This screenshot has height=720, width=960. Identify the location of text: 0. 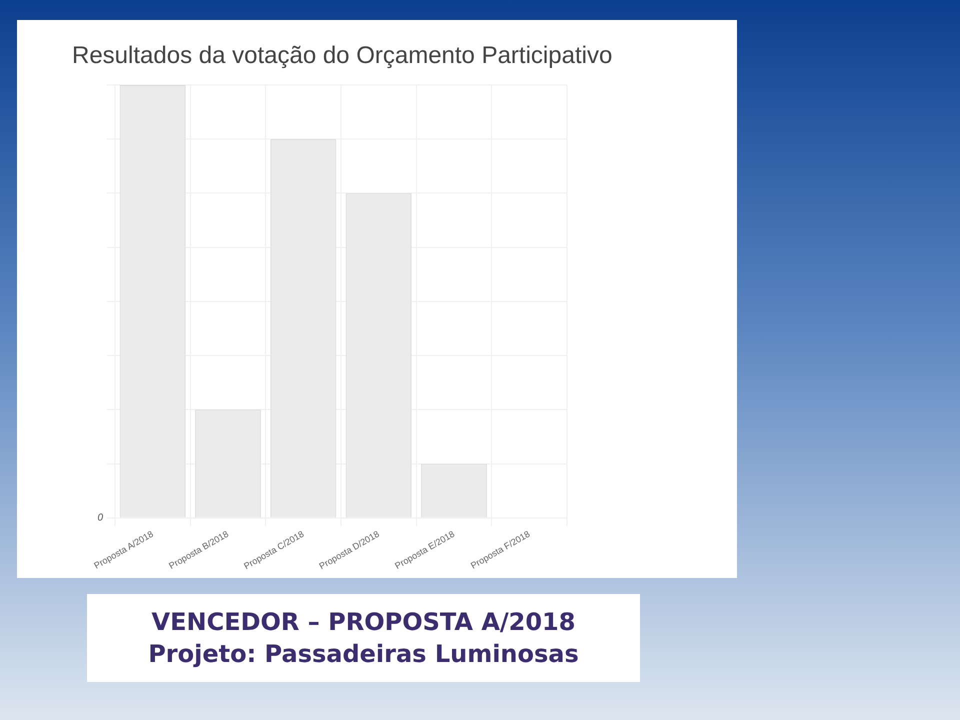
(100, 518).